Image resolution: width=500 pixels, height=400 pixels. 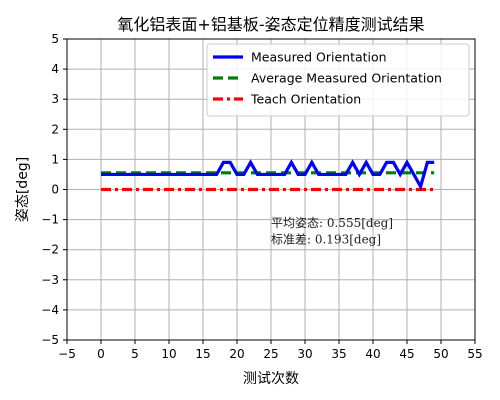 I want to click on y-tick-label: −1, so click(x=50, y=220).